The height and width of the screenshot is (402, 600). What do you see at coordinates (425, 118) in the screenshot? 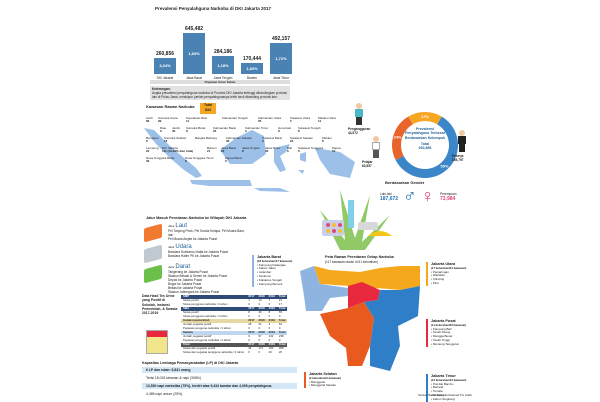
I see `donut-segment-pengangguran` at bounding box center [425, 118].